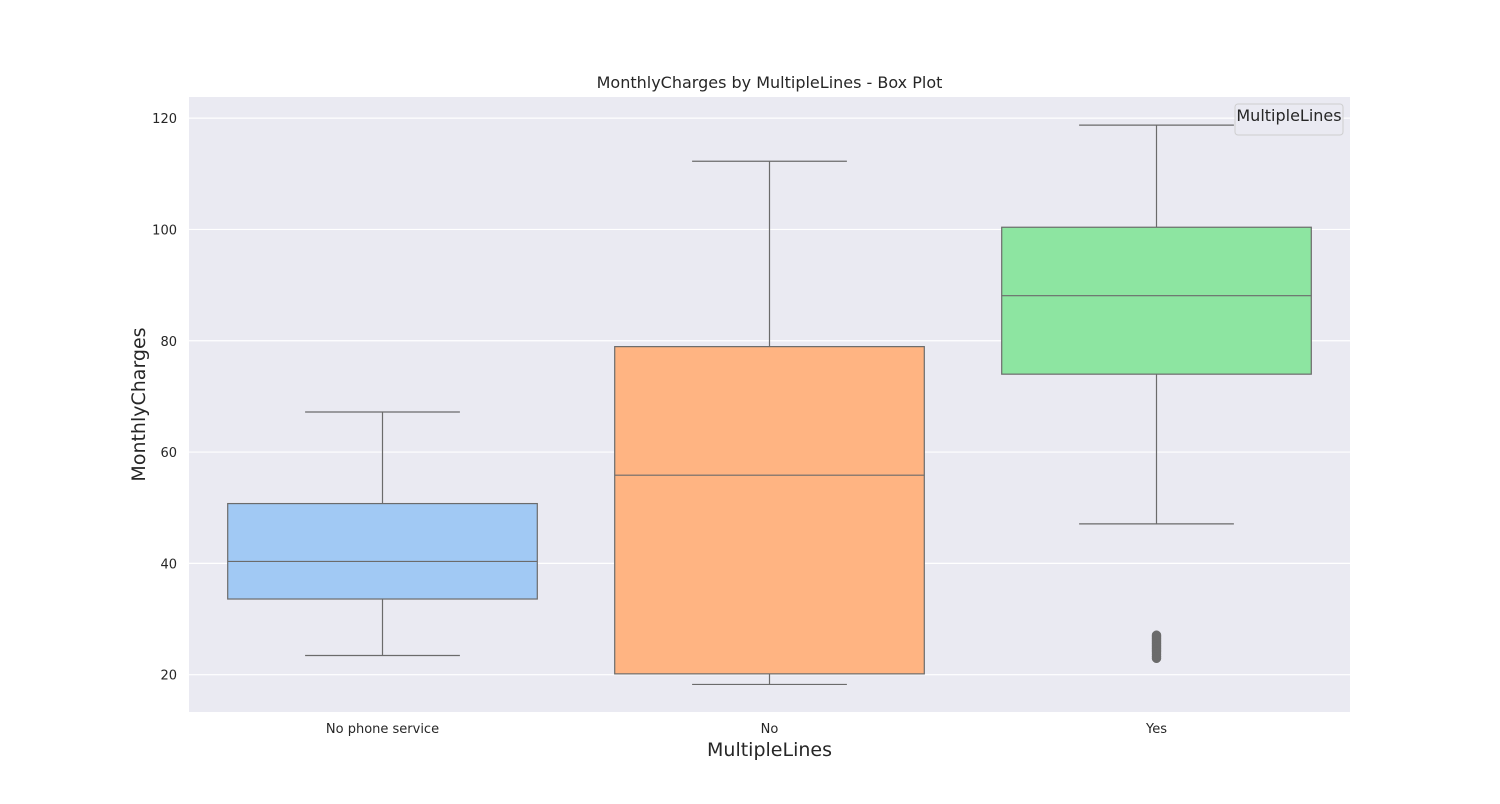 The image size is (1500, 804). Describe the element at coordinates (770, 729) in the screenshot. I see `x-tick-label: No` at that location.